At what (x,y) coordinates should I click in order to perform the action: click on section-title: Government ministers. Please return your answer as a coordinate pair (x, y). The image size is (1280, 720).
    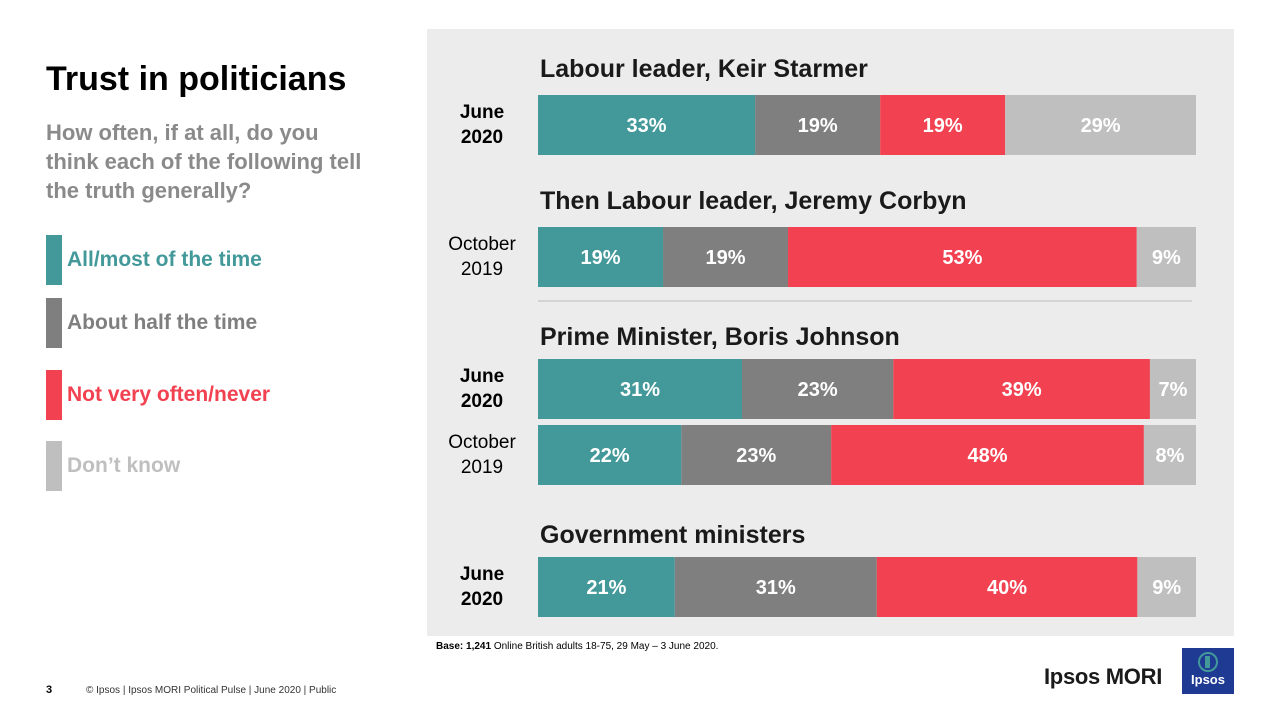
    Looking at the image, I should click on (672, 535).